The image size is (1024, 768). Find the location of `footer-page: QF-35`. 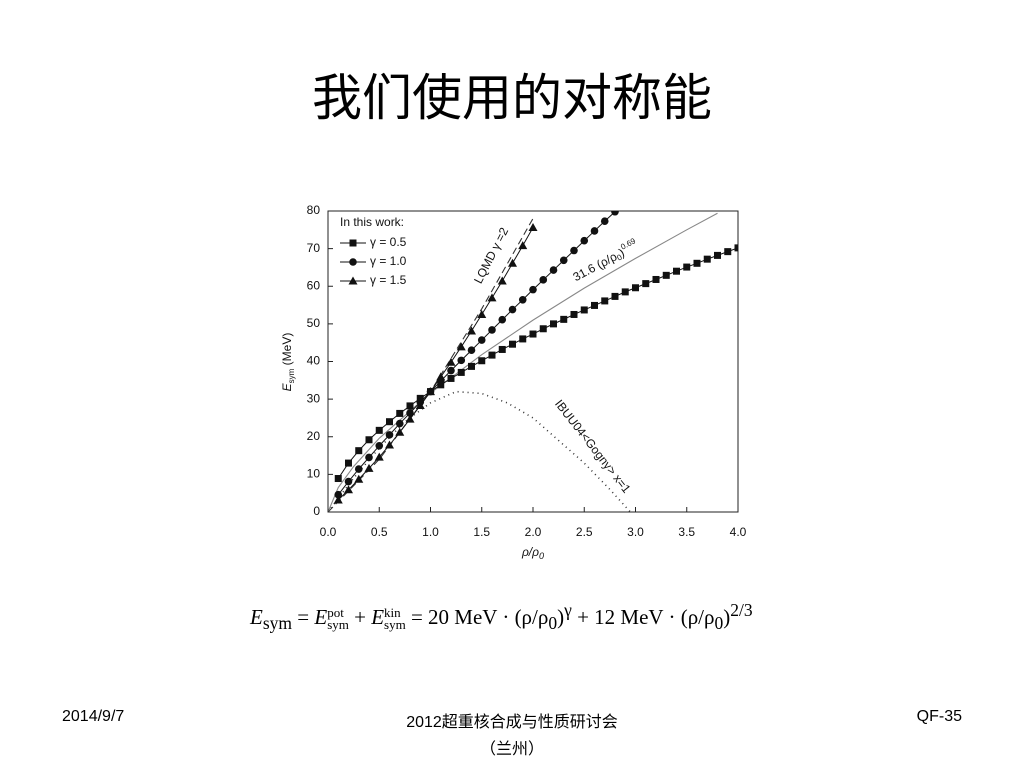

footer-page: QF-35 is located at coordinates (939, 716).